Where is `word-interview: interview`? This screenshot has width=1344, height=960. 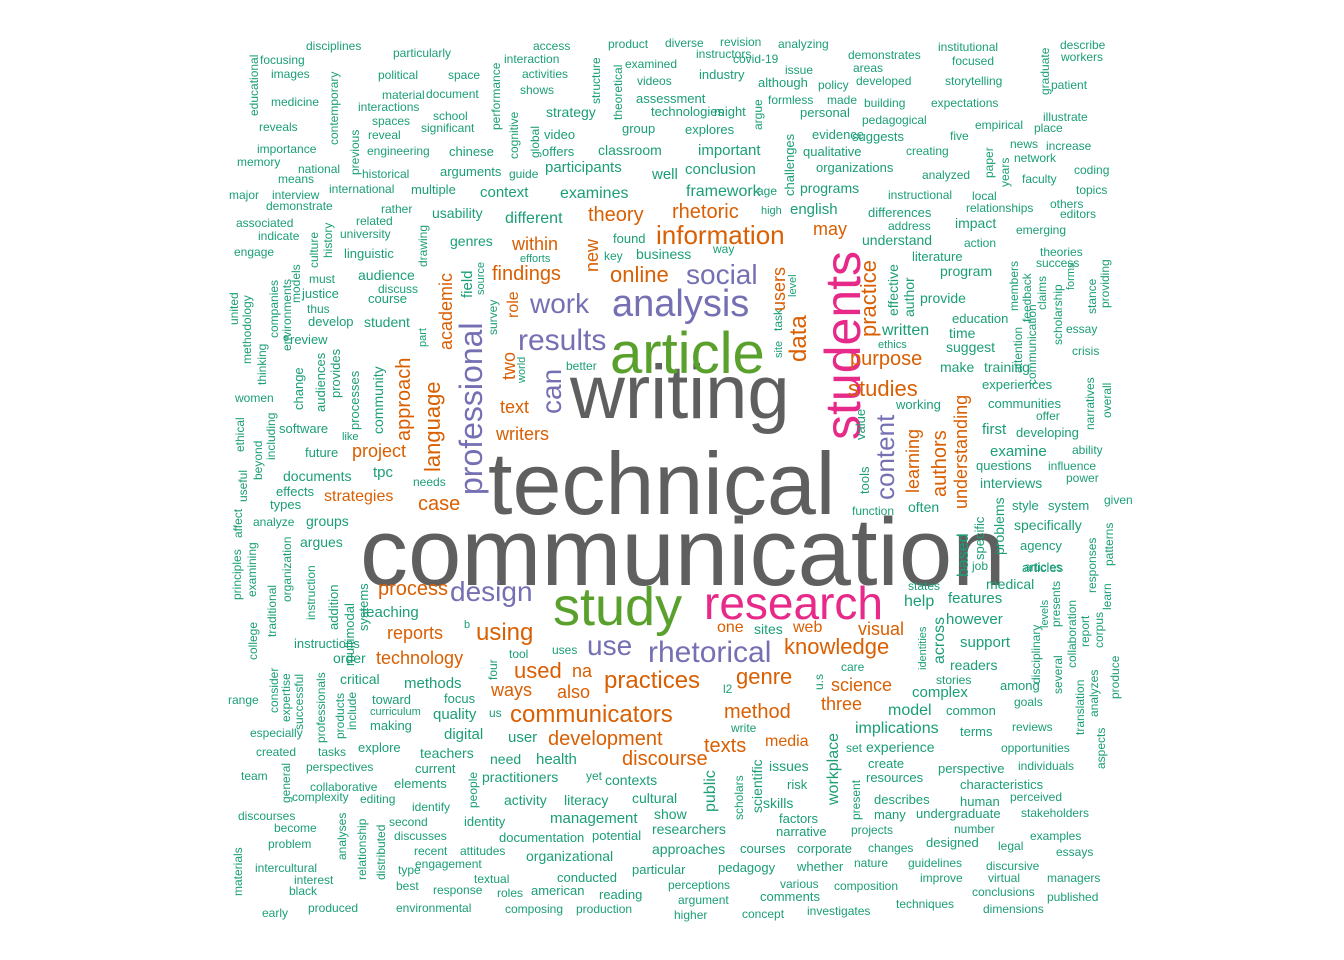
word-interview: interview is located at coordinates (296, 195).